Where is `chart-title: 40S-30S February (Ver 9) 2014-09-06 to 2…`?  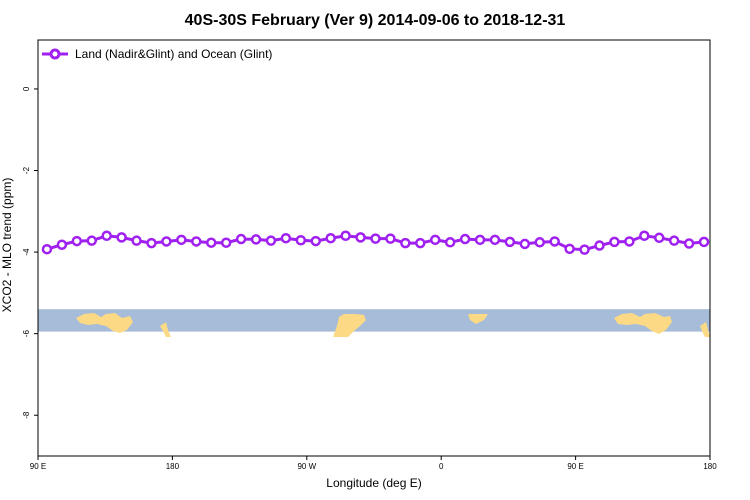 chart-title: 40S-30S February (Ver 9) 2014-09-06 to 2… is located at coordinates (375, 20).